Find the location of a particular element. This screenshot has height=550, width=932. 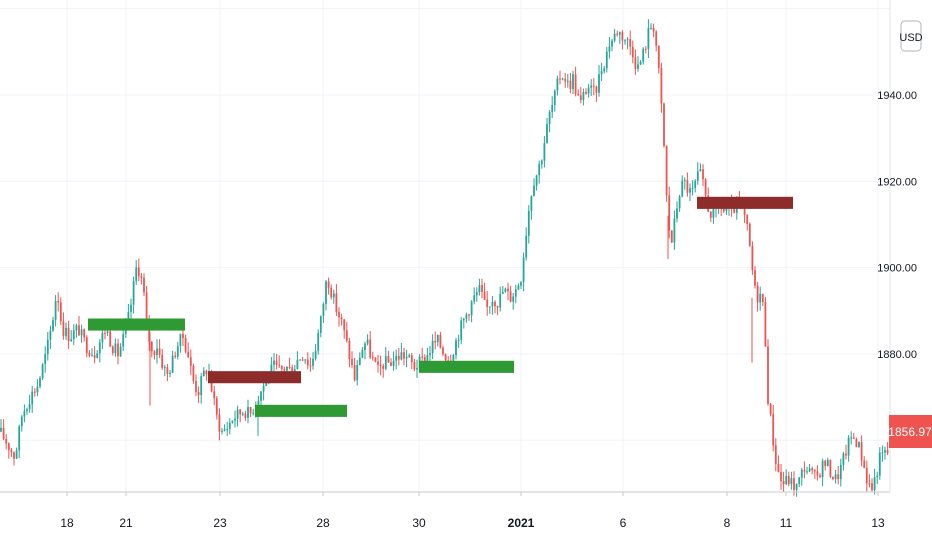

x-tick-label: 11 is located at coordinates (786, 523).